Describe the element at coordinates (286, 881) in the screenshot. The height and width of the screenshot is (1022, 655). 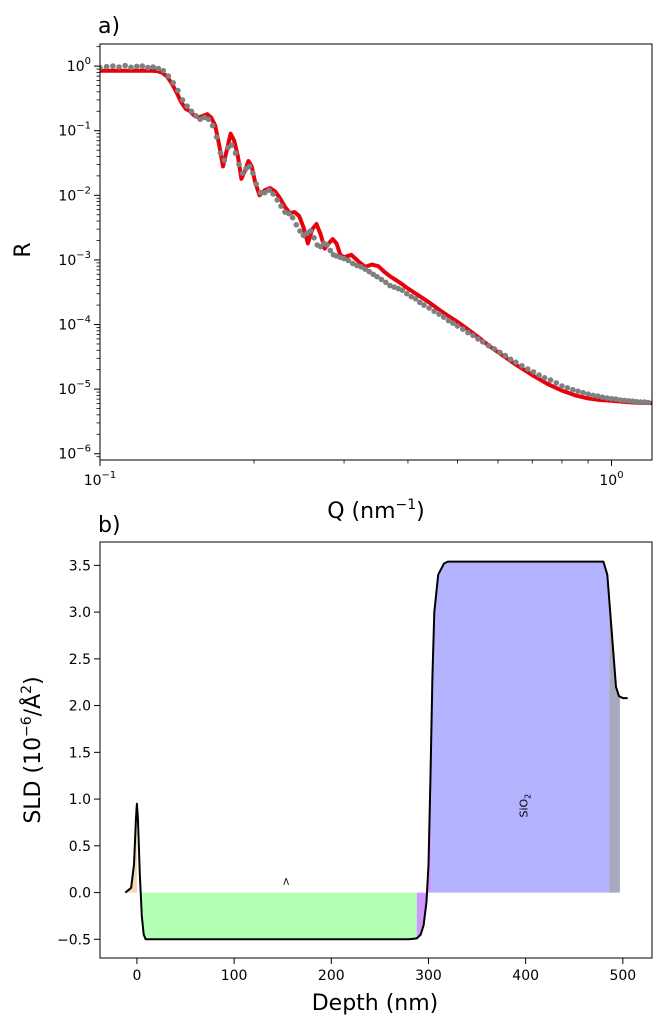
I see `layer-label: >` at that location.